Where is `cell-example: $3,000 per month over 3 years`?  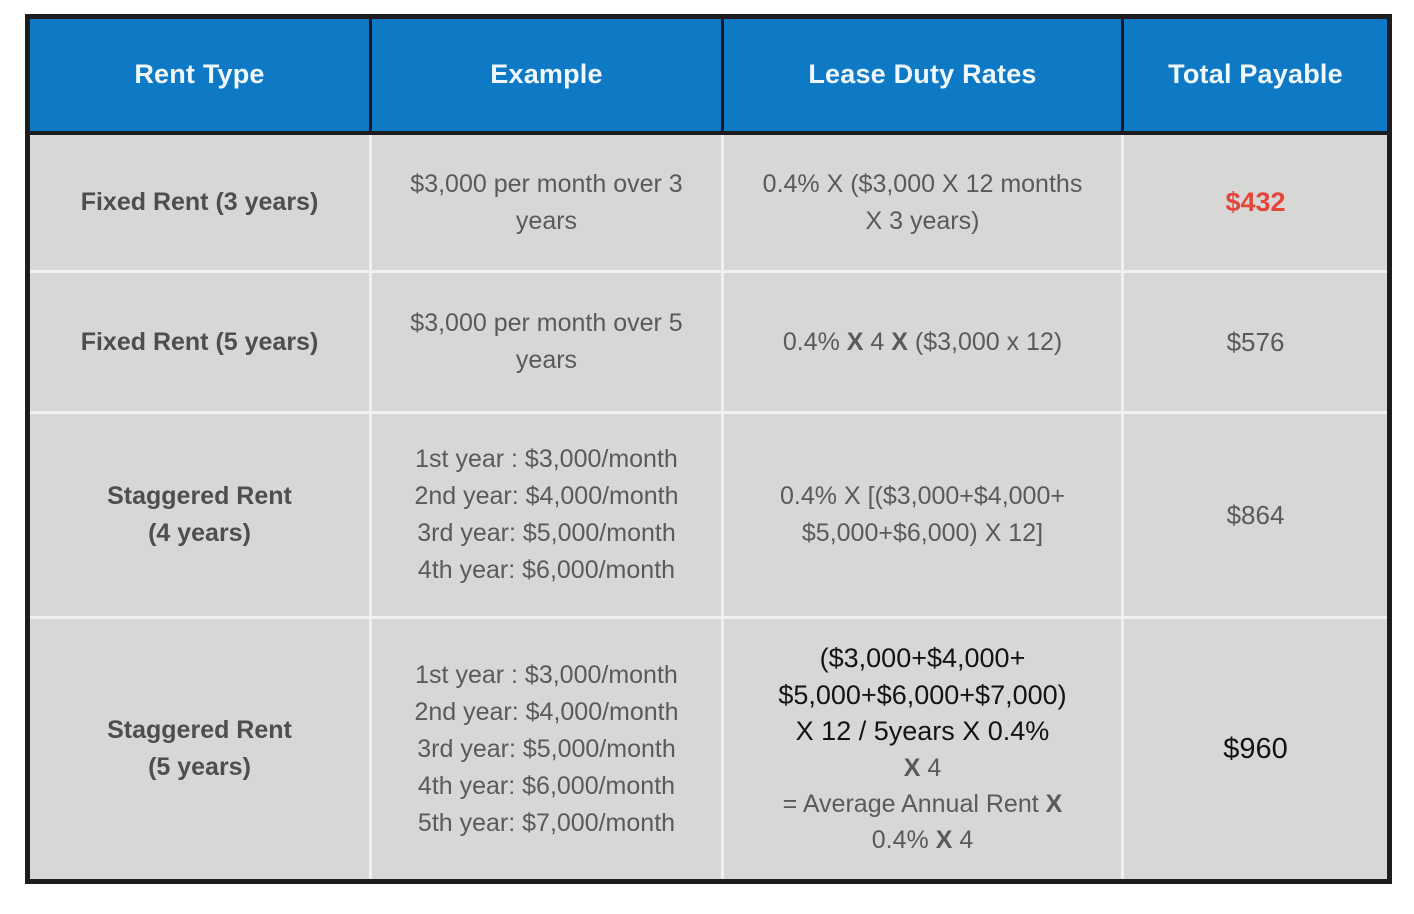 cell-example: $3,000 per month over 3 years is located at coordinates (545, 202).